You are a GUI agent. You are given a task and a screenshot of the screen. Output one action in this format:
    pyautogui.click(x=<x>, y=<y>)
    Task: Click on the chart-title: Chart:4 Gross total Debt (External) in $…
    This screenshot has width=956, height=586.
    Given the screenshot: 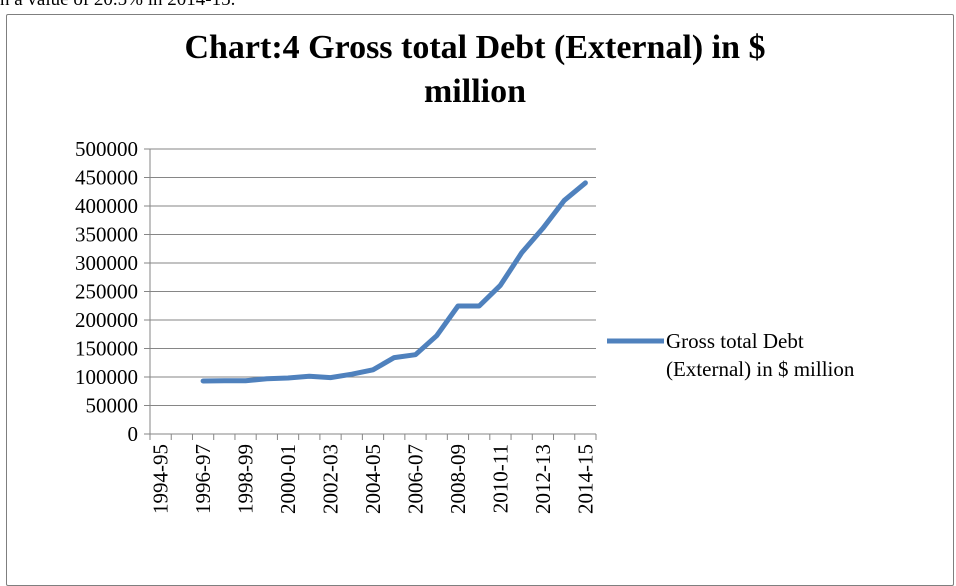 What is the action you would take?
    pyautogui.click(x=474, y=69)
    